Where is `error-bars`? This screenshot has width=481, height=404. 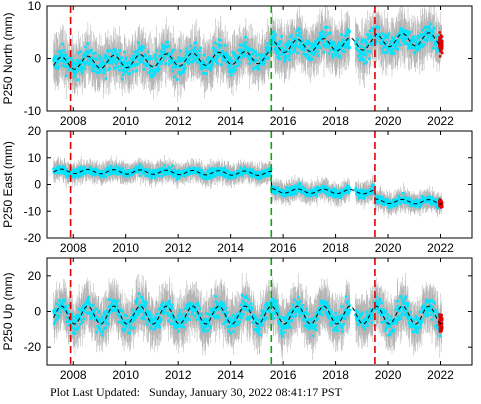 error-bars is located at coordinates (247, 186).